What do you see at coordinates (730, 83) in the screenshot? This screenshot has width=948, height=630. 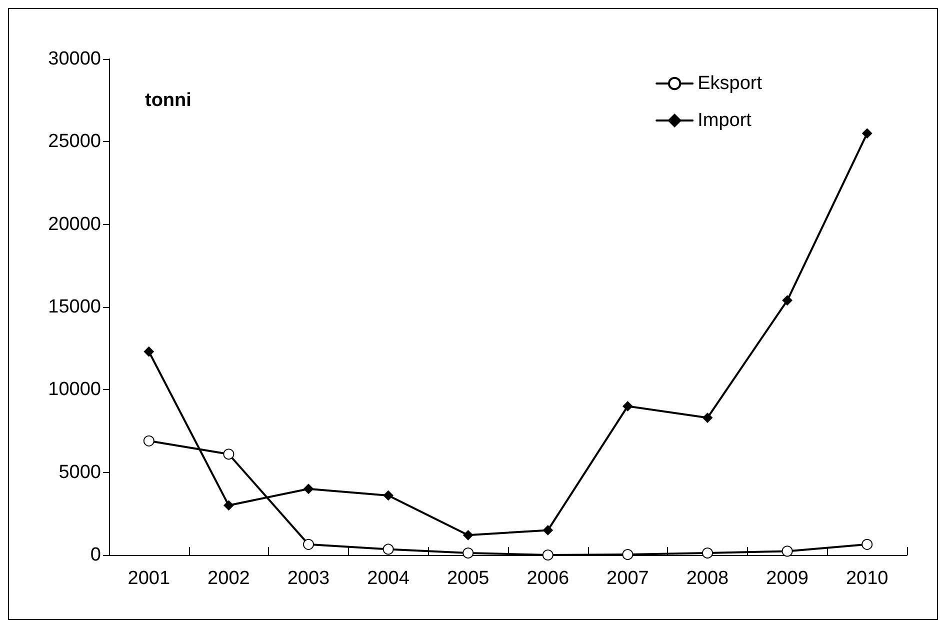 I see `legend-label: Eksport` at bounding box center [730, 83].